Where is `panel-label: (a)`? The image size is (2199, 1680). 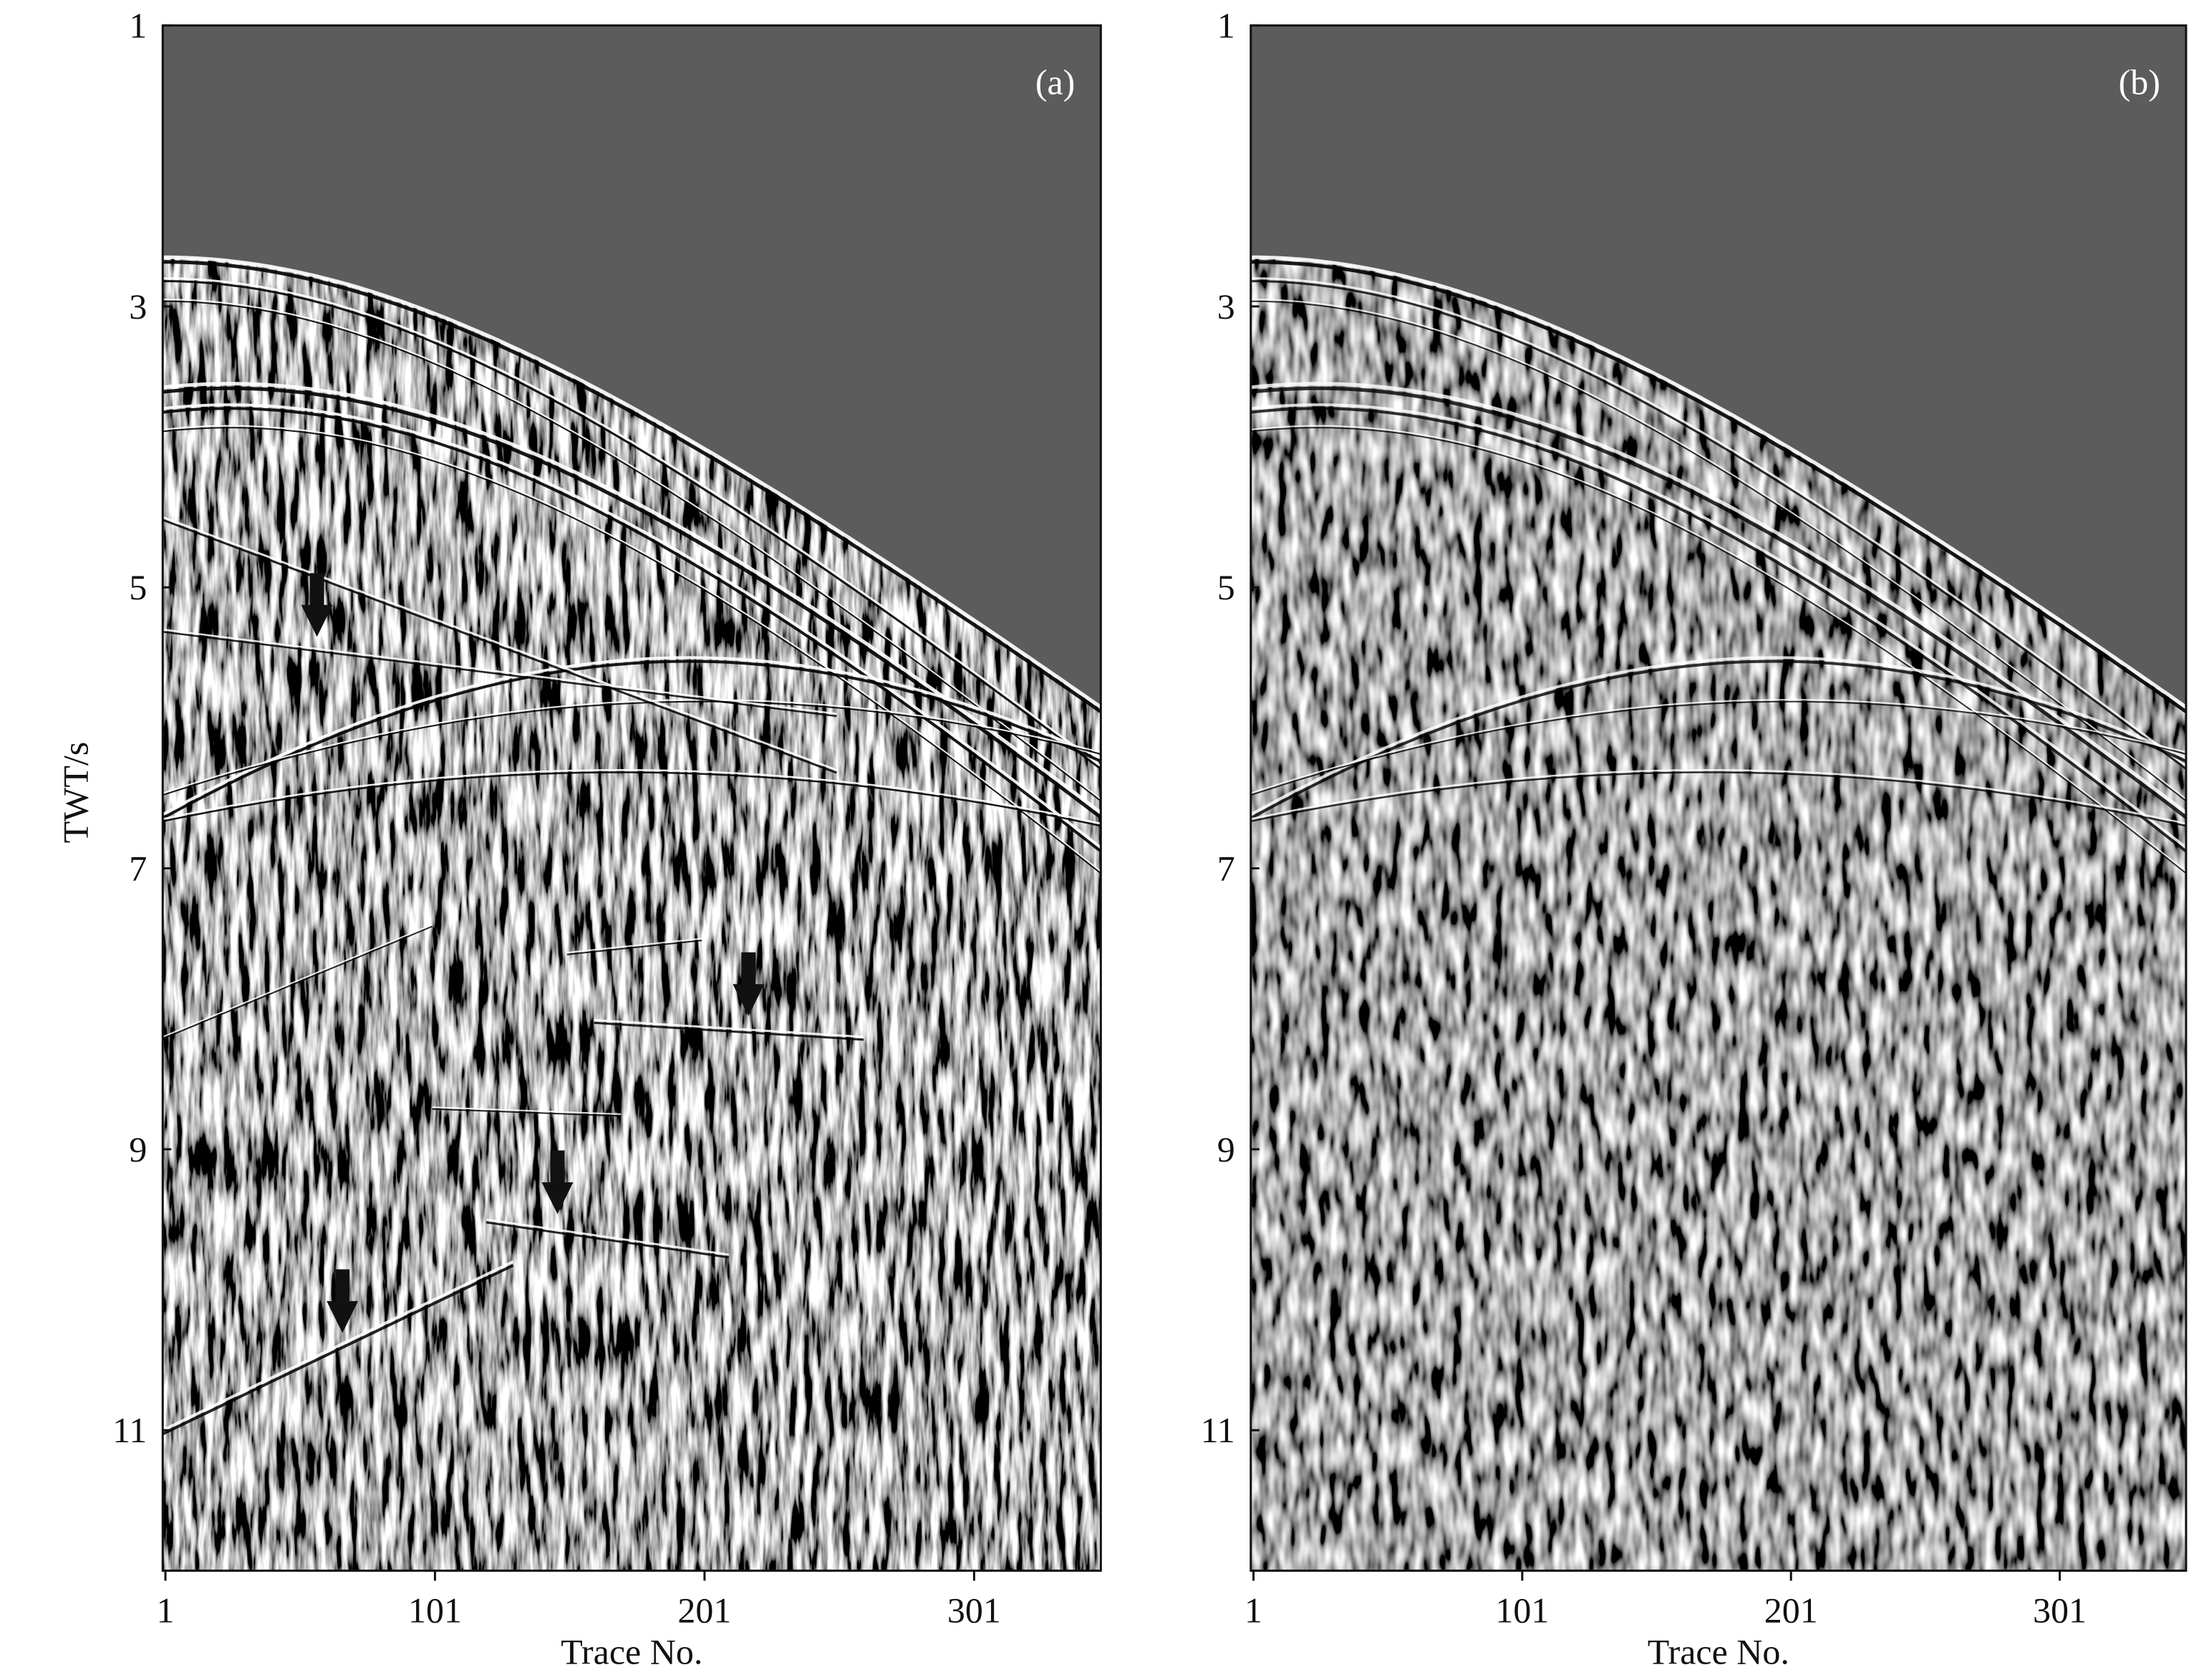 panel-label: (a) is located at coordinates (1055, 82).